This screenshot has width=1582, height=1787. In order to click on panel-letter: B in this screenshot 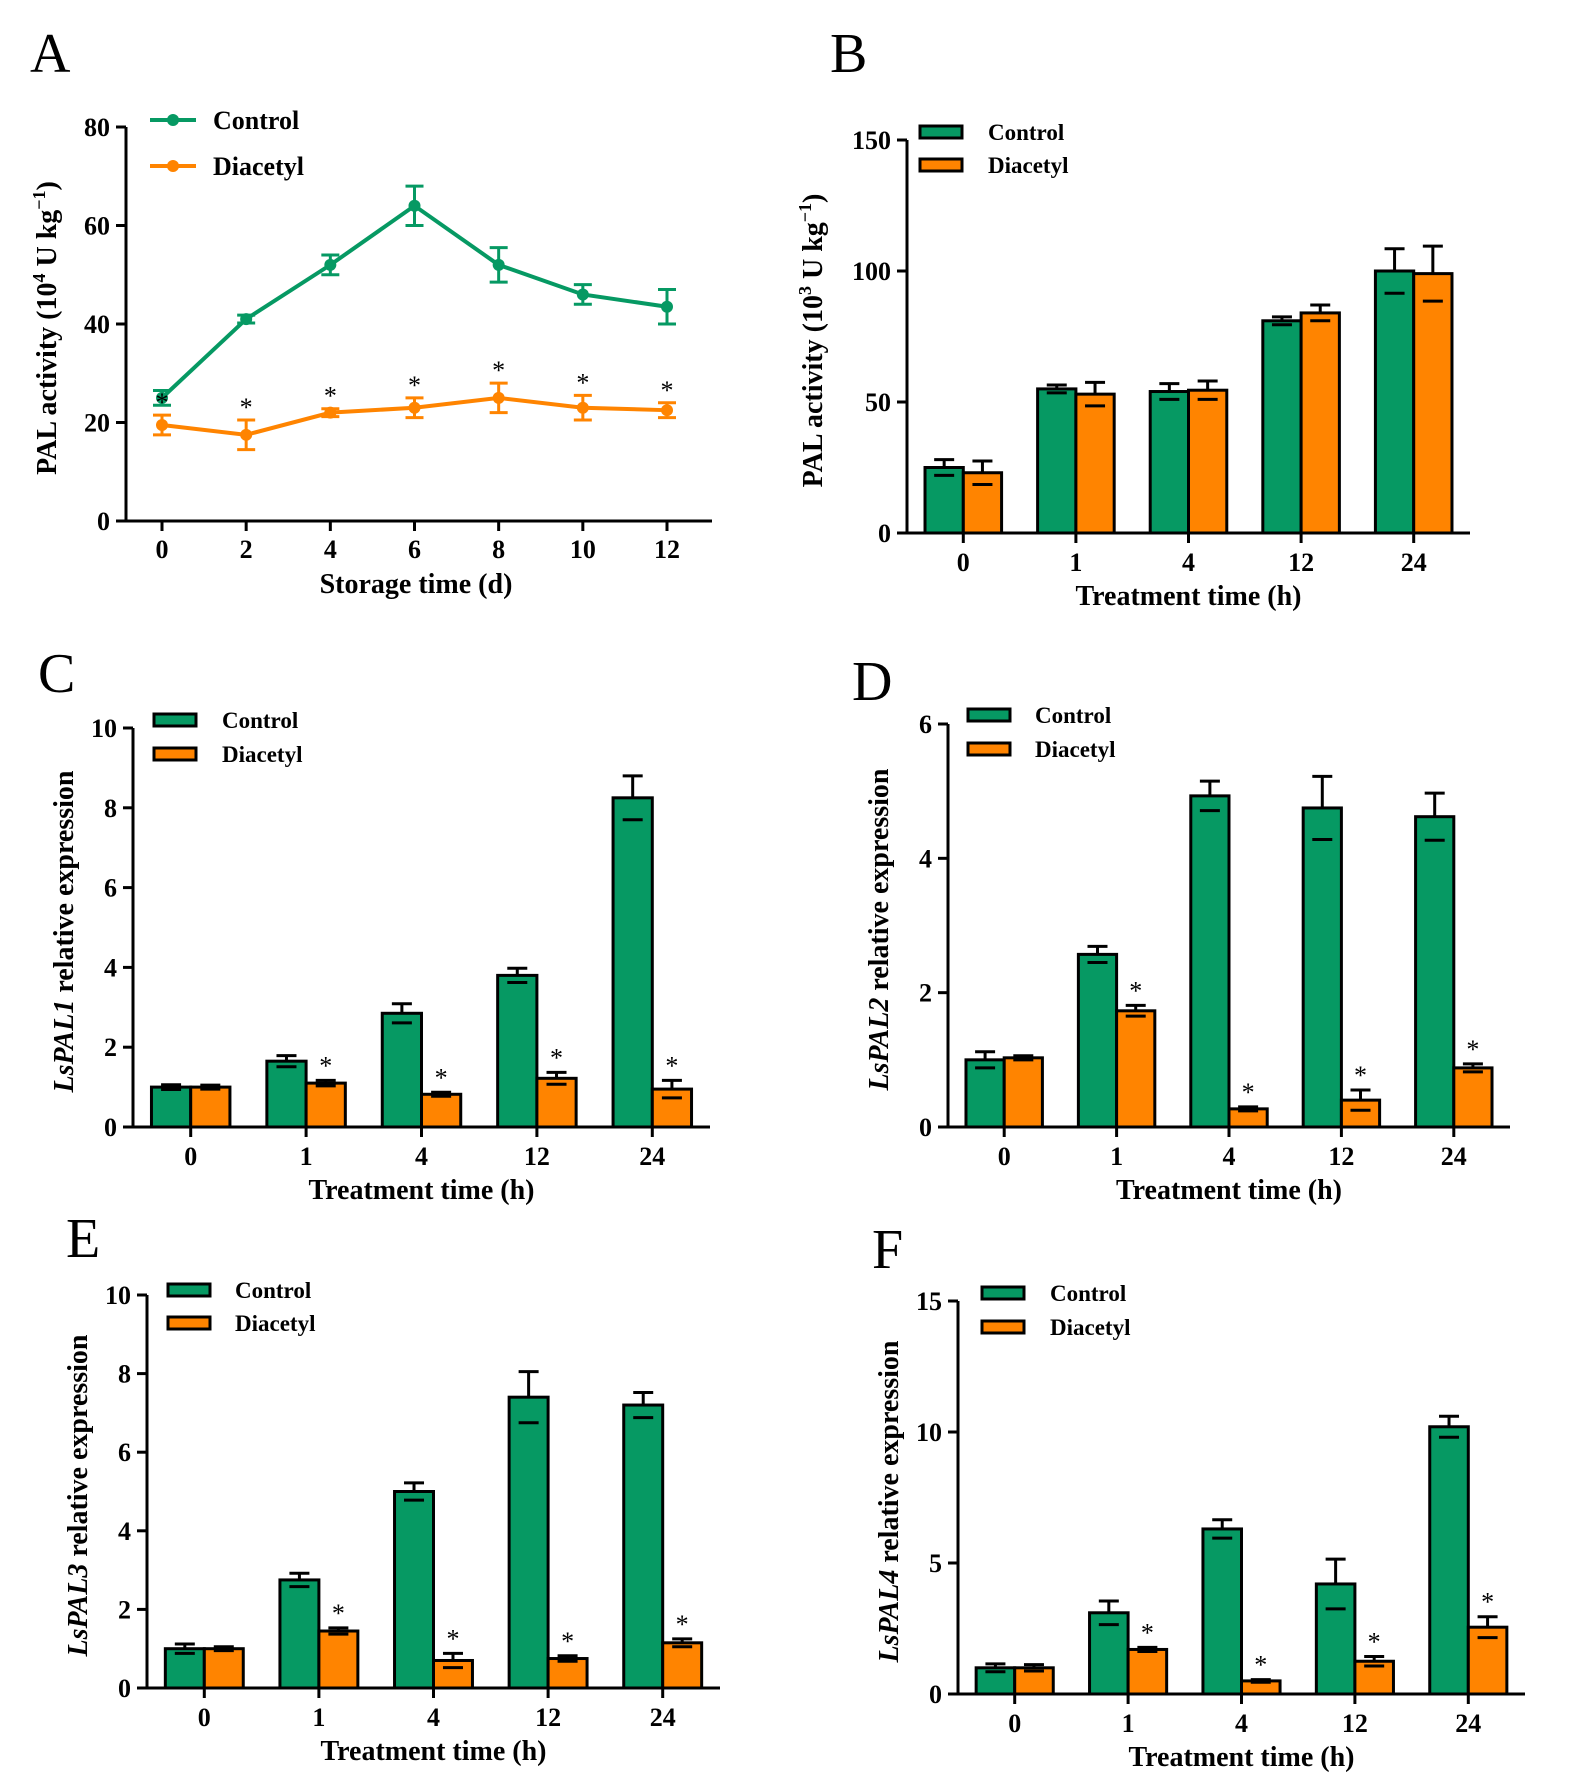, I will do `click(848, 54)`.